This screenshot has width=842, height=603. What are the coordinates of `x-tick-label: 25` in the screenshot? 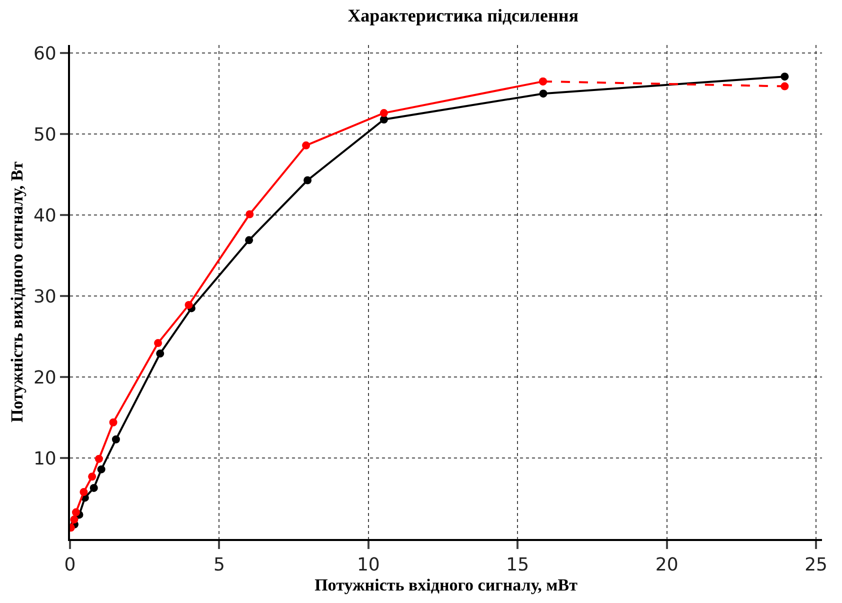 It's located at (816, 565).